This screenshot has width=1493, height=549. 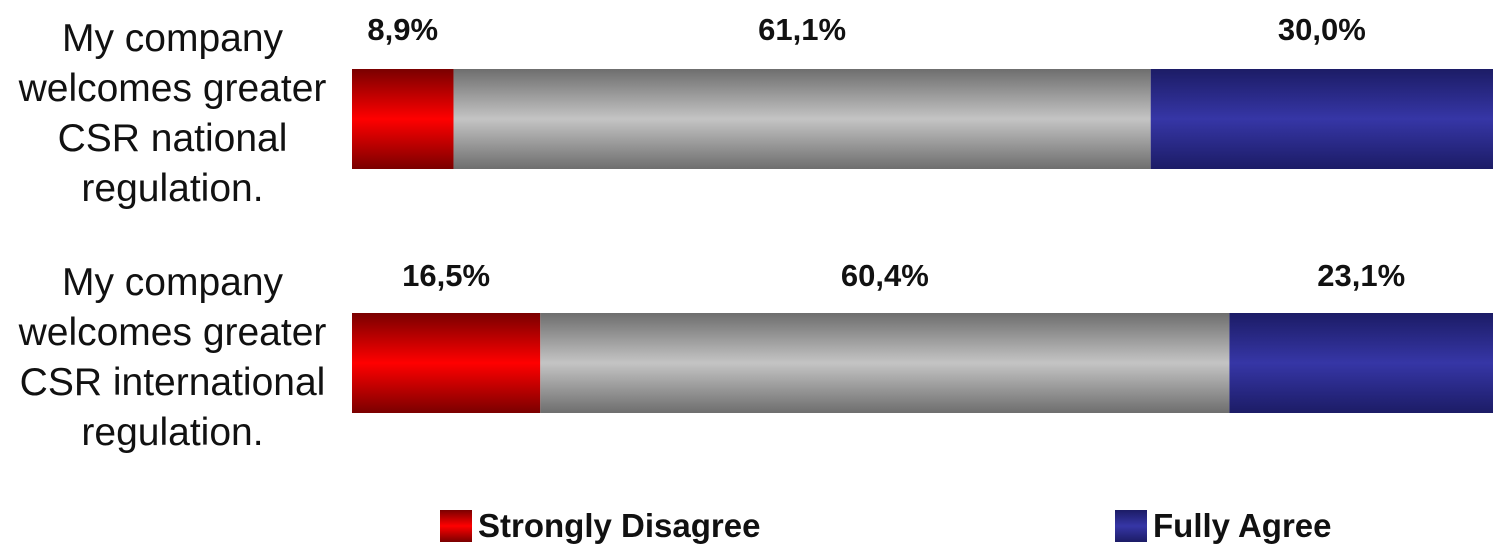 What do you see at coordinates (446, 275) in the screenshot?
I see `value-label-strongly-disagree-row-2: 16,5%` at bounding box center [446, 275].